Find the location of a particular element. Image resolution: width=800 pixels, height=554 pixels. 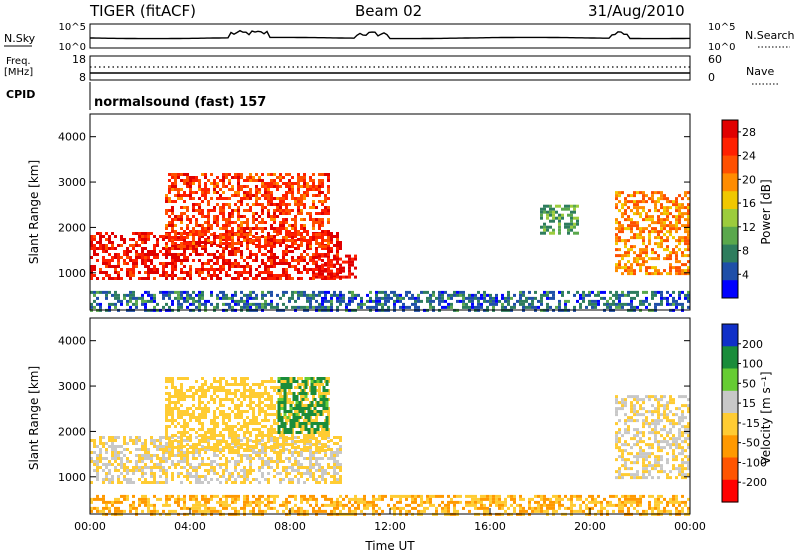

velocity-colorbar-label: Velocity [m s⁻¹] is located at coordinates (766, 417).